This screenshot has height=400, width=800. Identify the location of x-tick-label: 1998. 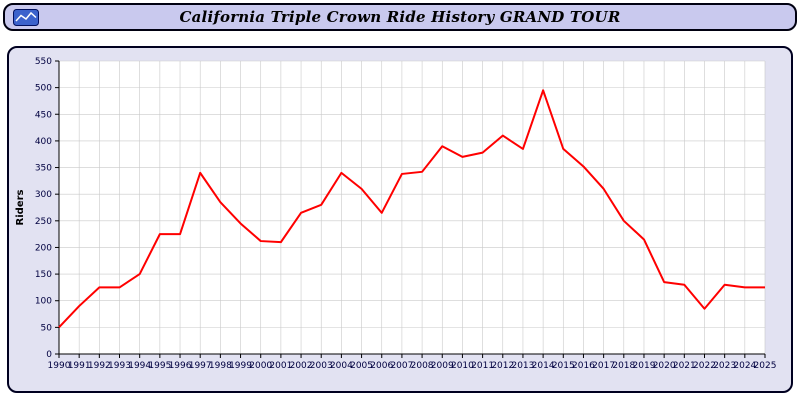
(220, 366).